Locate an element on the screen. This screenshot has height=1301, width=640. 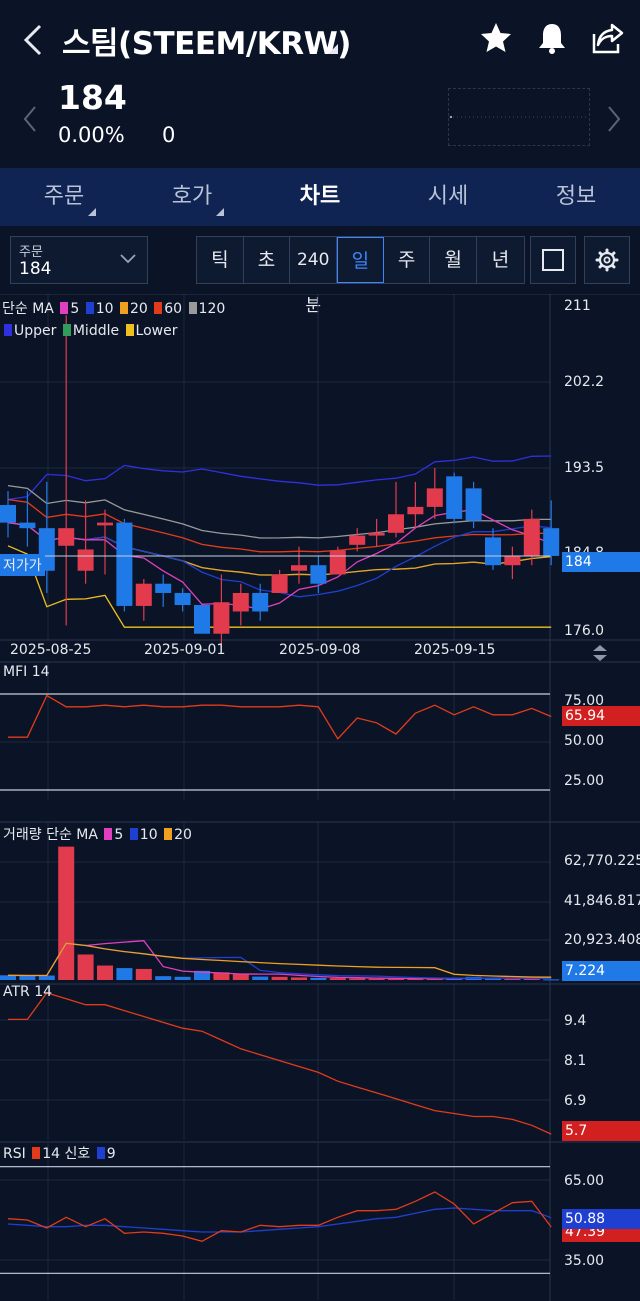
star-icon is located at coordinates (496, 38).